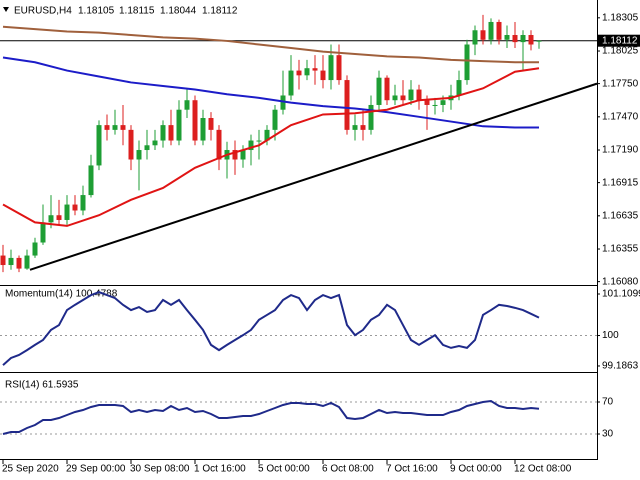 This screenshot has width=640, height=480. What do you see at coordinates (220, 11) in the screenshot?
I see `ohlc-close: 1.18112` at bounding box center [220, 11].